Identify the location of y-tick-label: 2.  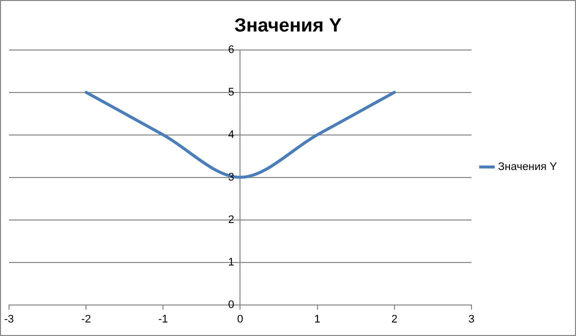
(231, 220).